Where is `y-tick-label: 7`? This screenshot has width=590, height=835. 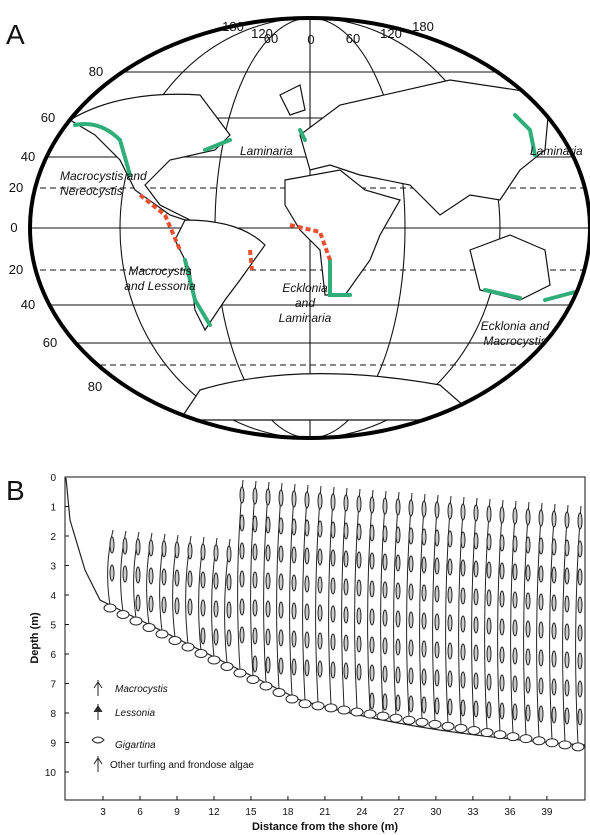
y-tick-label: 7 is located at coordinates (53, 685).